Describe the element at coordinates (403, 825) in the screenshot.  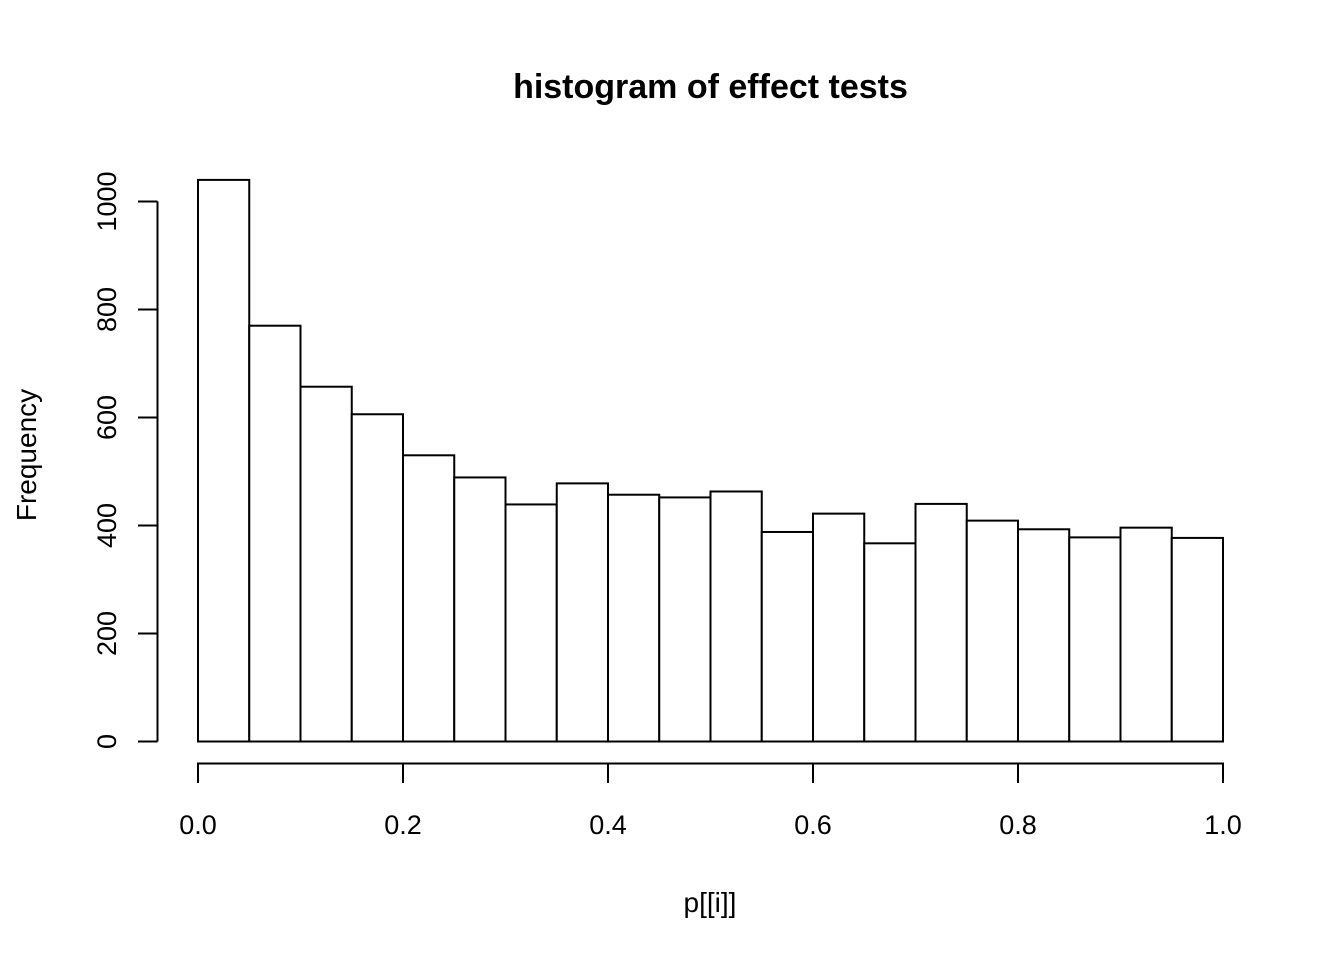
I see `x-tick-label: 0.2` at that location.